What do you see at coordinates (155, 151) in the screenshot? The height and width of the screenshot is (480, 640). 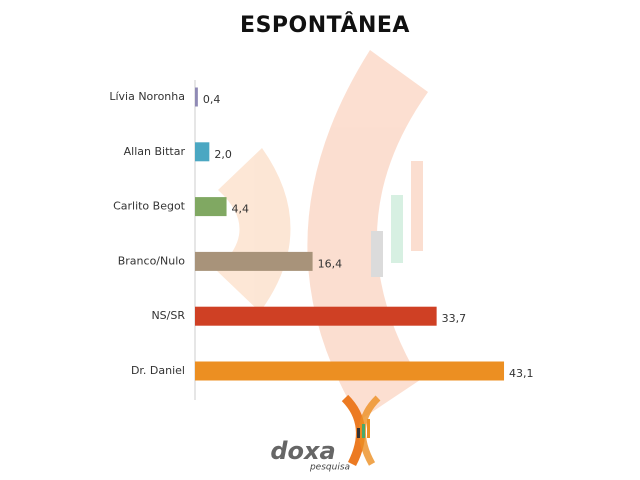 I see `category-label: Allan Bittar` at bounding box center [155, 151].